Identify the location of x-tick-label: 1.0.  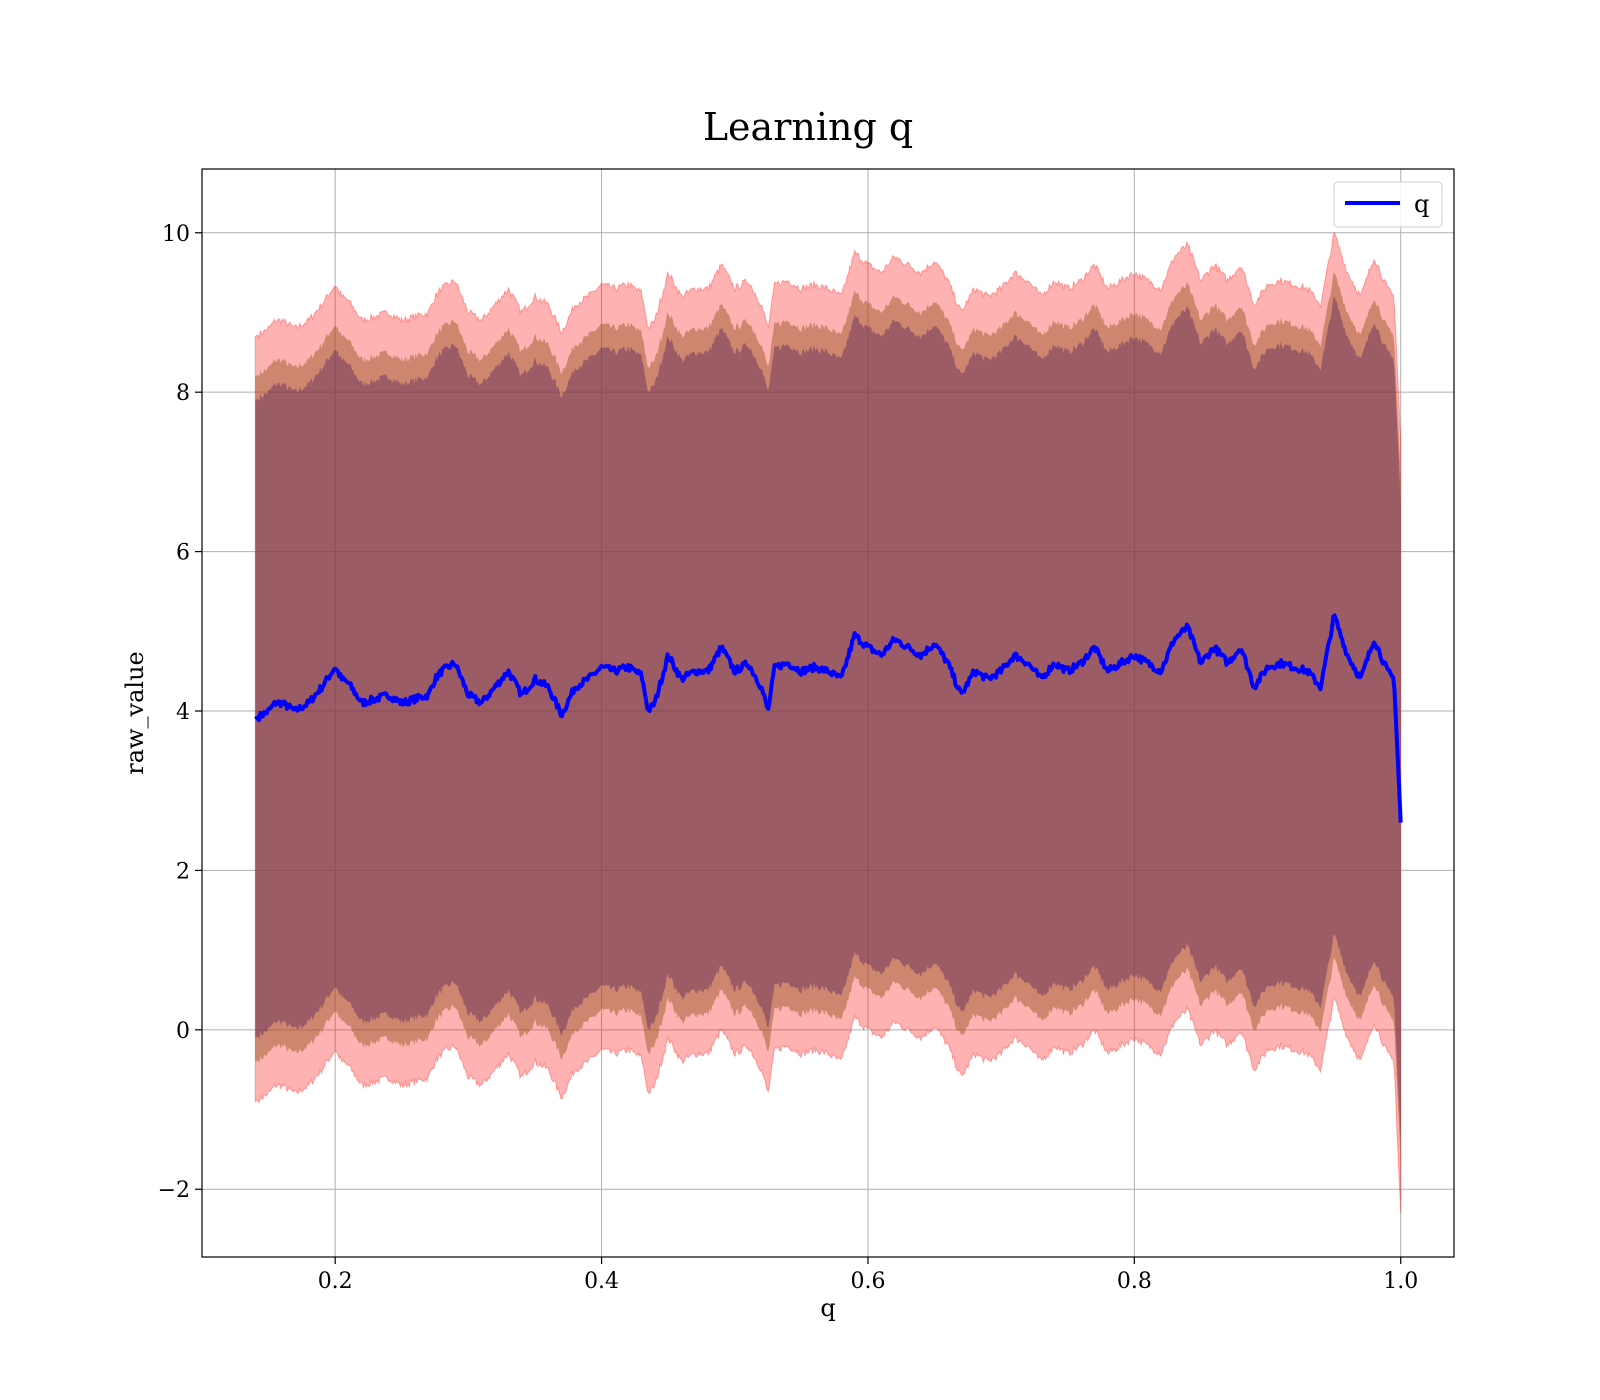
(1400, 1281).